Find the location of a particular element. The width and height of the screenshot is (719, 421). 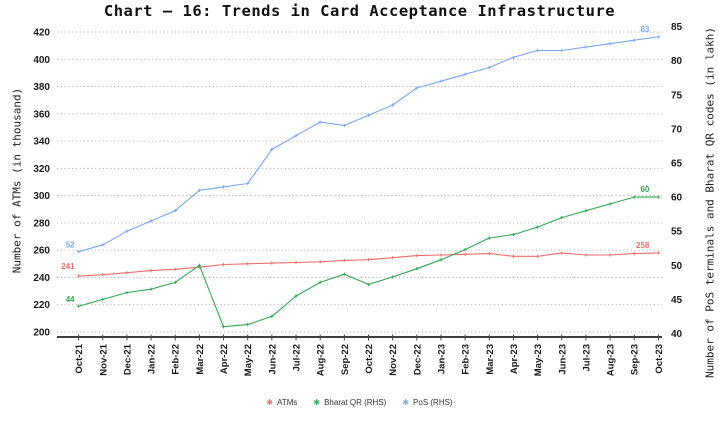

x-tick-label: Nov-22 is located at coordinates (393, 360).